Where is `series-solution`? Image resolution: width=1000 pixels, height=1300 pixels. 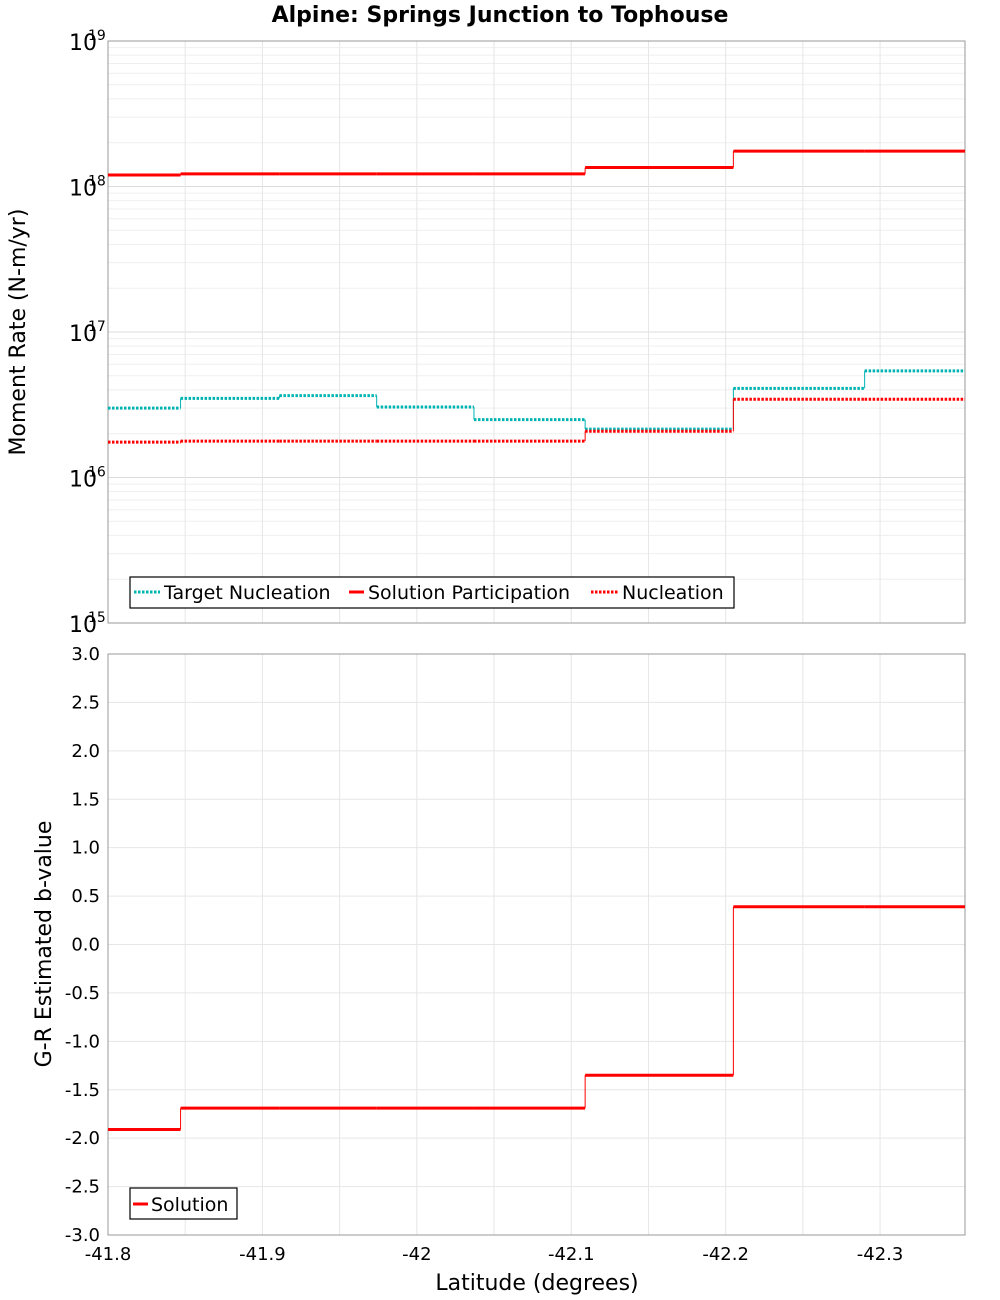 series-solution is located at coordinates (536, 1018).